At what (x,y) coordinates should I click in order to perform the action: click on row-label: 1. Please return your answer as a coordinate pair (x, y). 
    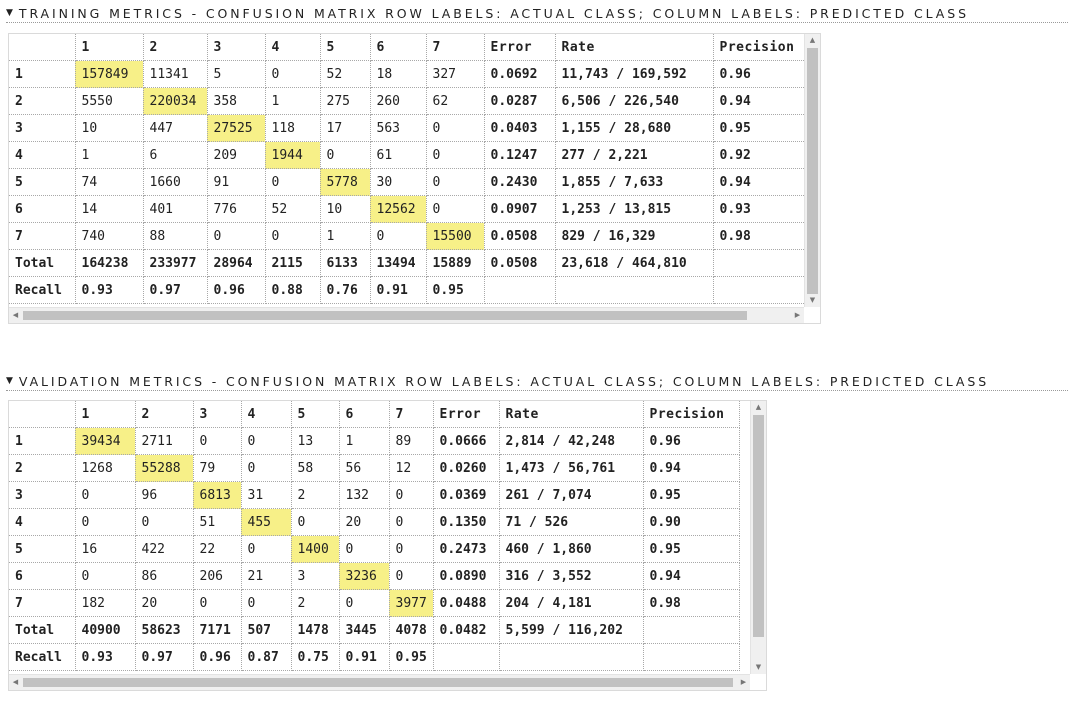
    Looking at the image, I should click on (42, 74).